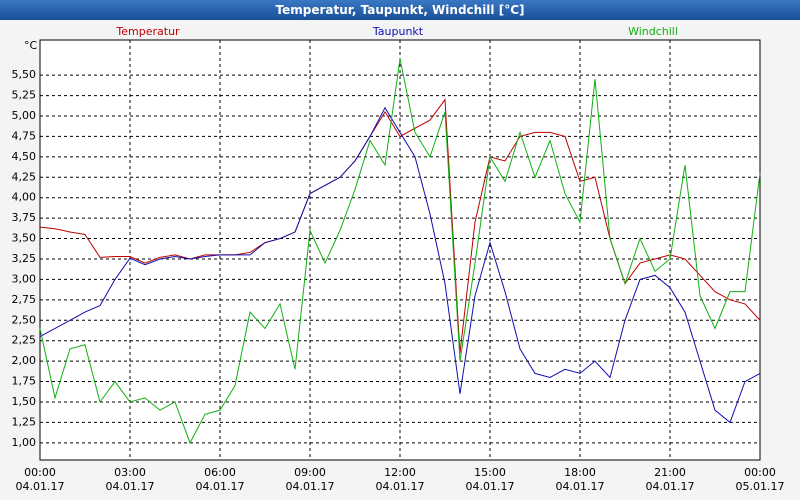 This screenshot has width=800, height=500. I want to click on y-tick-label: 2,75, so click(24, 299).